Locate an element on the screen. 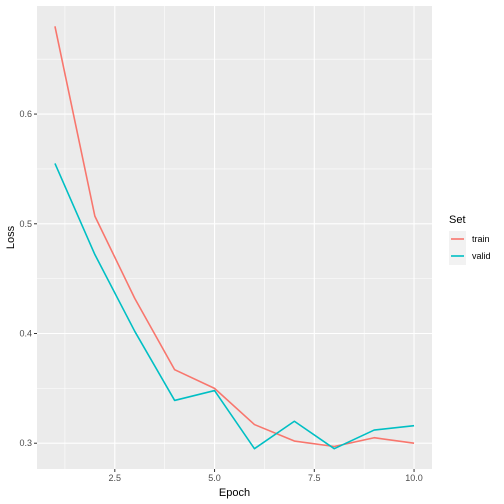  legend-label-train: train is located at coordinates (481, 239).